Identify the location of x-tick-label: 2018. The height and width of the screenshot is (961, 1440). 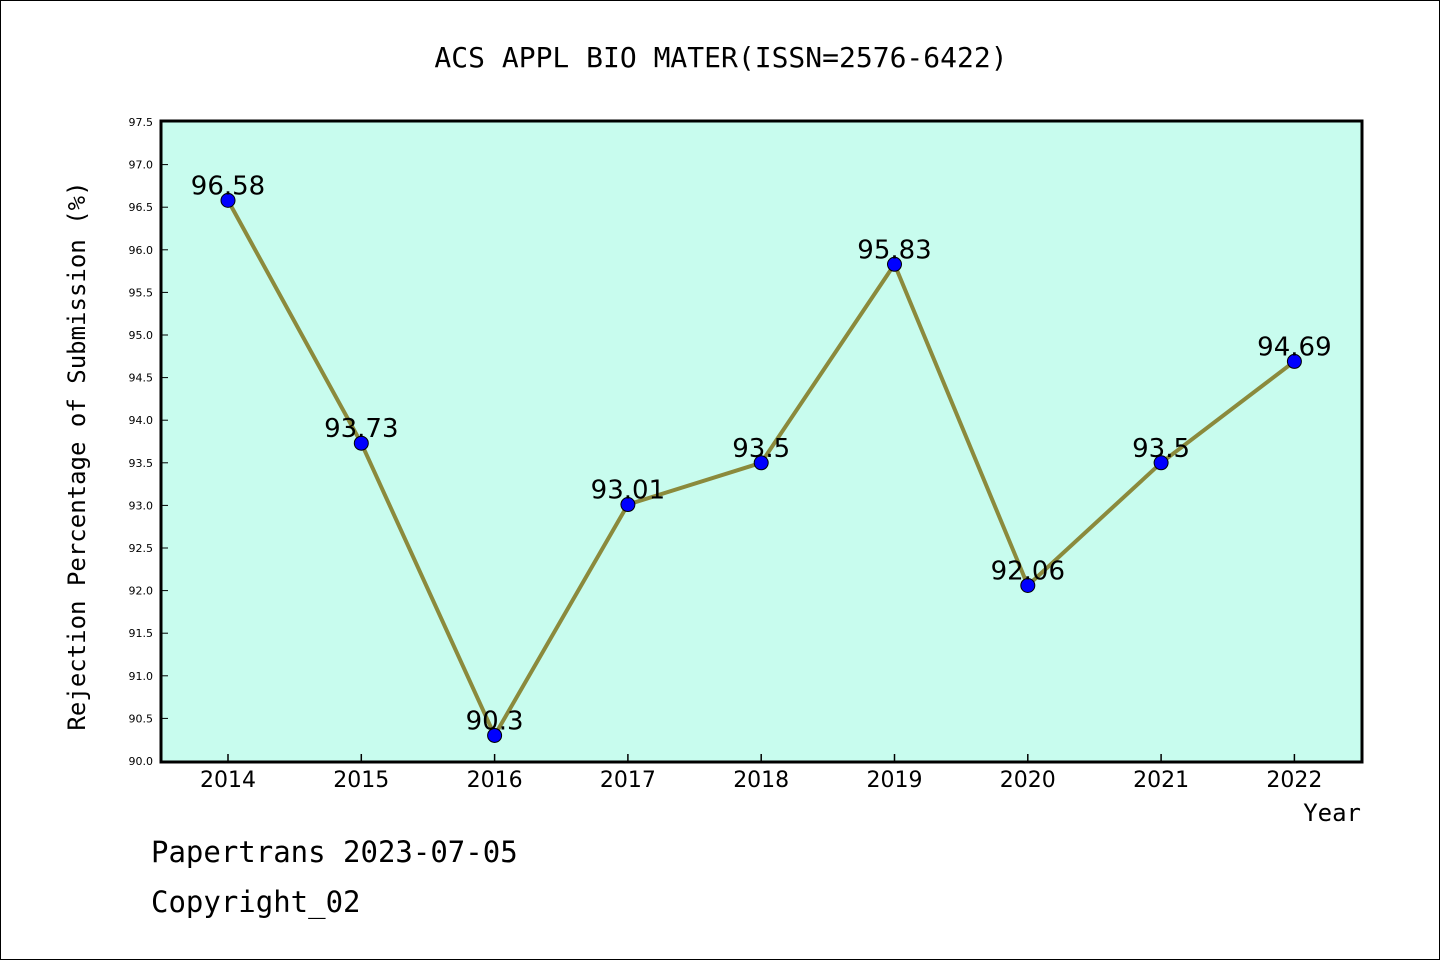
(761, 780).